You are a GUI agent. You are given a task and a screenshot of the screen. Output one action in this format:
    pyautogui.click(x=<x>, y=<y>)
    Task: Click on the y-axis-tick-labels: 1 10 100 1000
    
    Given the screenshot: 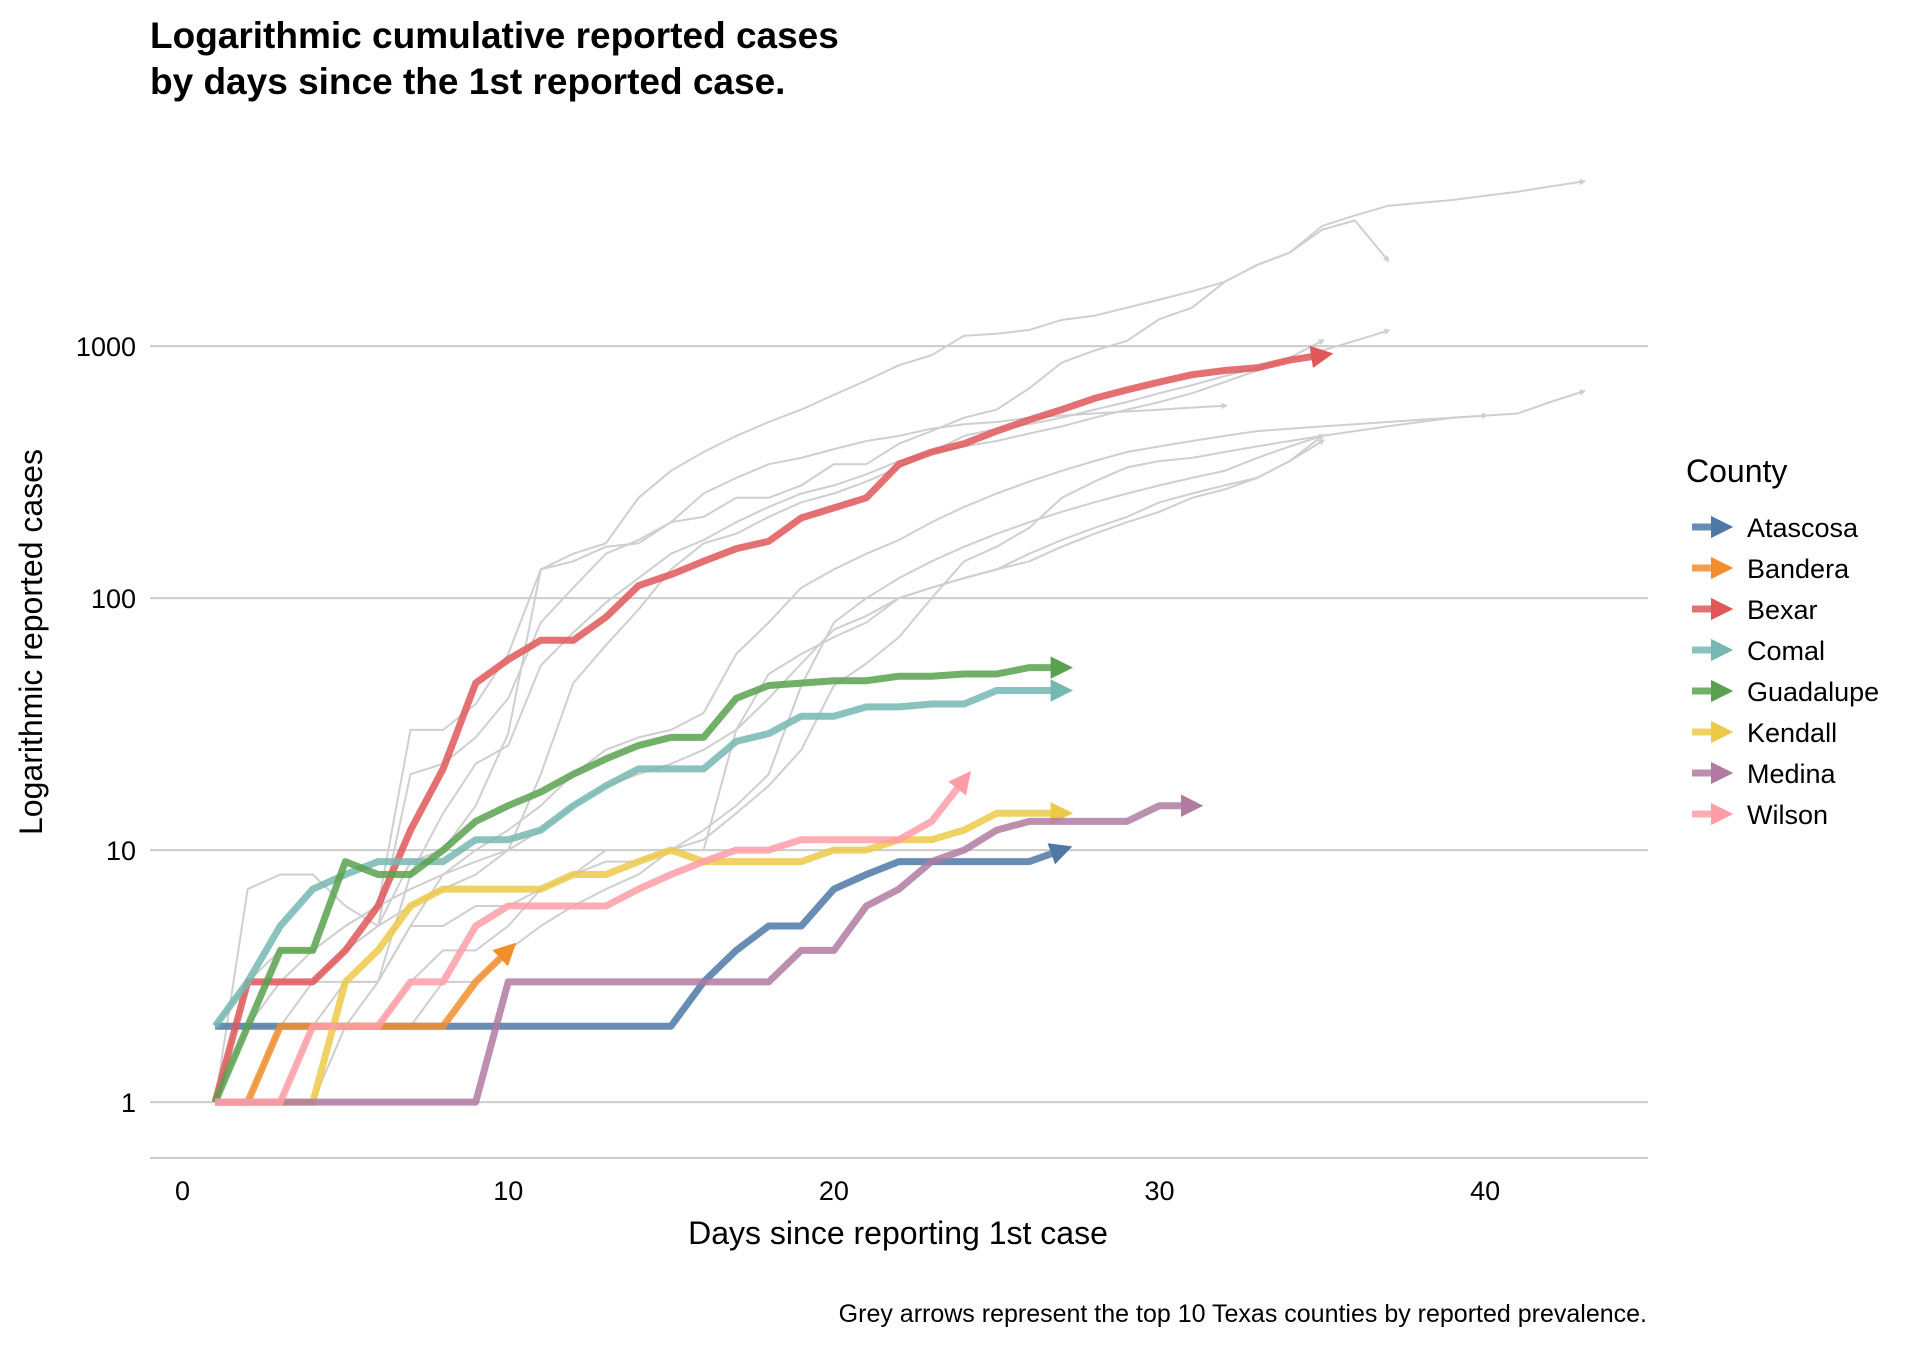 What is the action you would take?
    pyautogui.click(x=106, y=725)
    